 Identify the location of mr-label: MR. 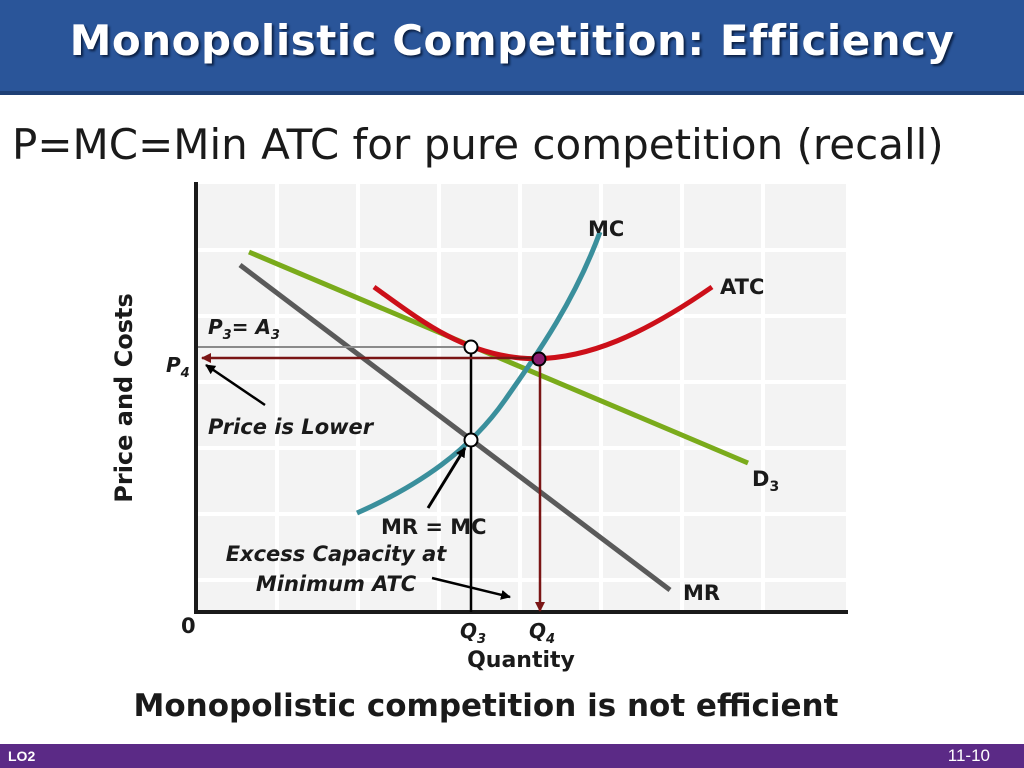
(701, 593).